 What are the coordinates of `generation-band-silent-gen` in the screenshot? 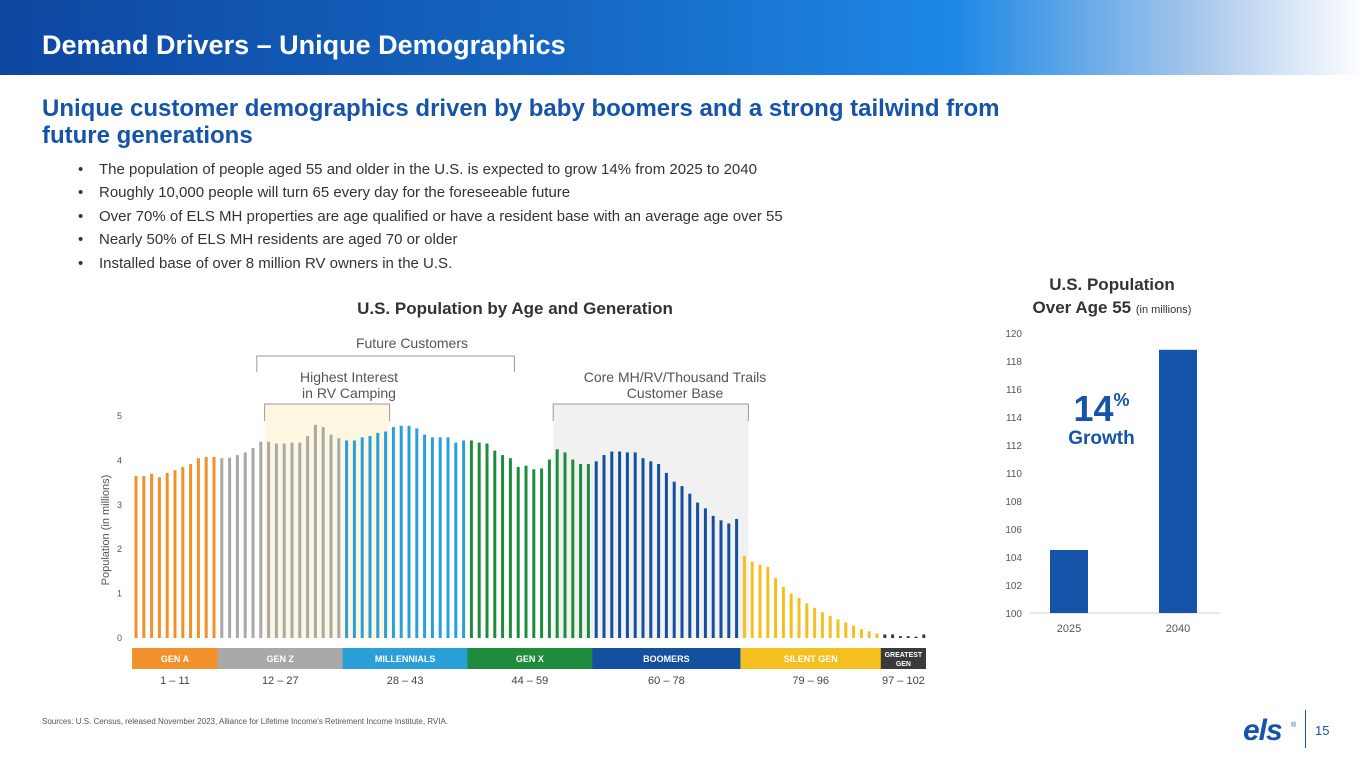 It's located at (810, 658).